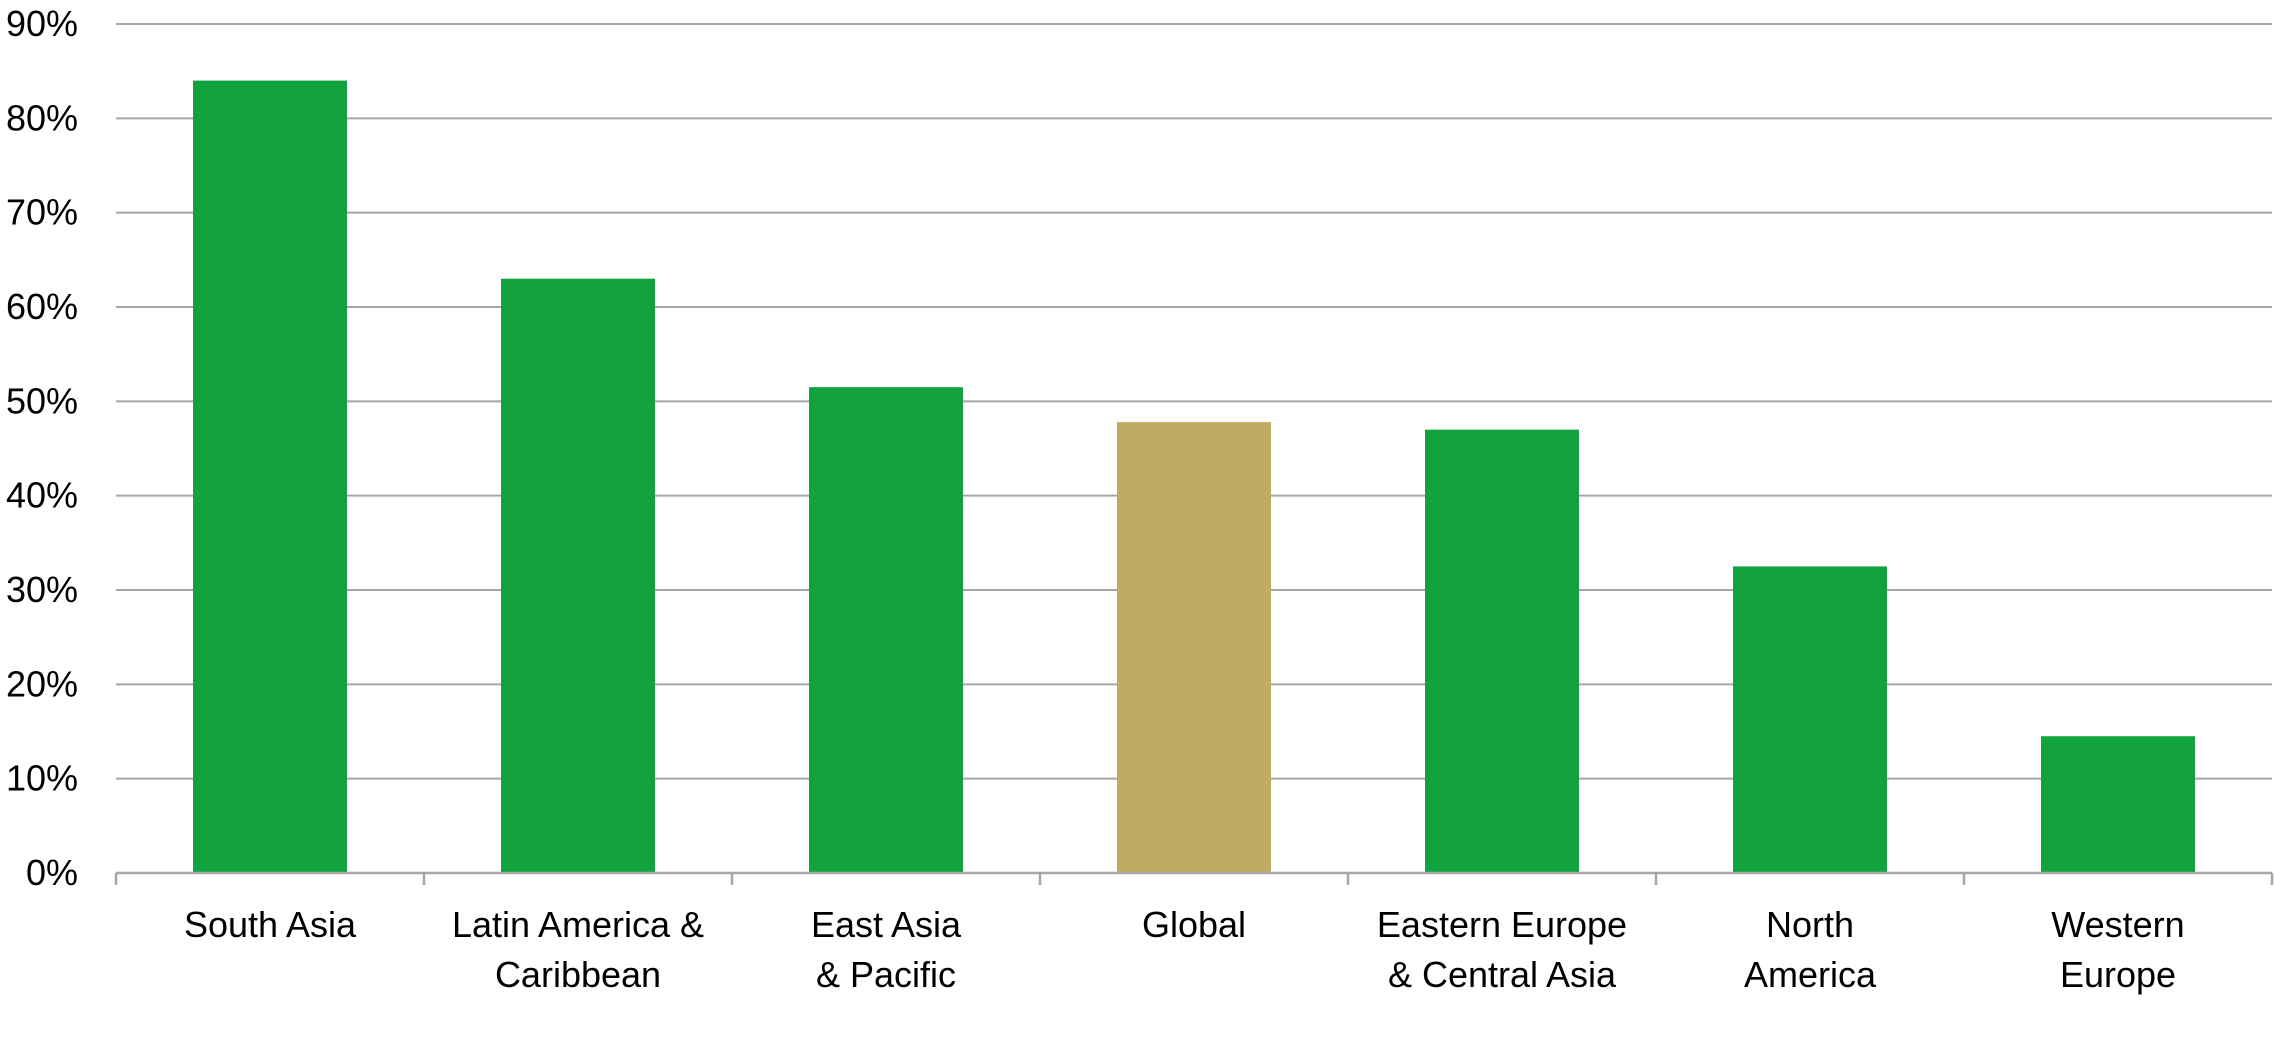 Image resolution: width=2274 pixels, height=1044 pixels. What do you see at coordinates (42, 306) in the screenshot?
I see `y-tick-label: 60%` at bounding box center [42, 306].